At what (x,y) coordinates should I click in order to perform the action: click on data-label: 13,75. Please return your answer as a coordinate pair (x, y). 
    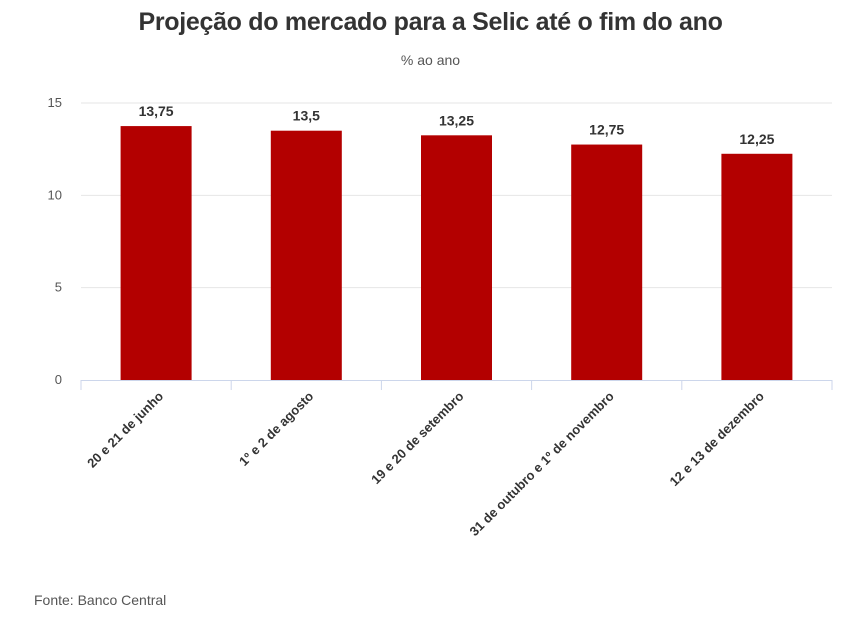
    Looking at the image, I should click on (156, 111).